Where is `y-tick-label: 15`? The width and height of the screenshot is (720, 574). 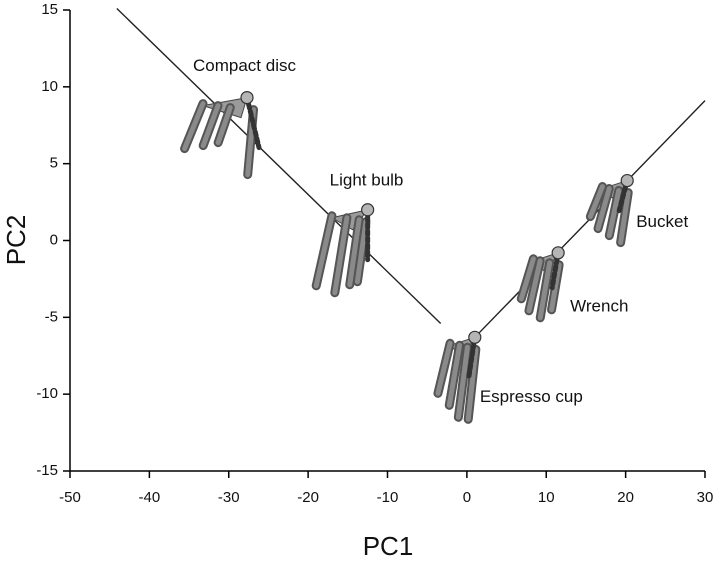
y-tick-label: 15 is located at coordinates (49, 9).